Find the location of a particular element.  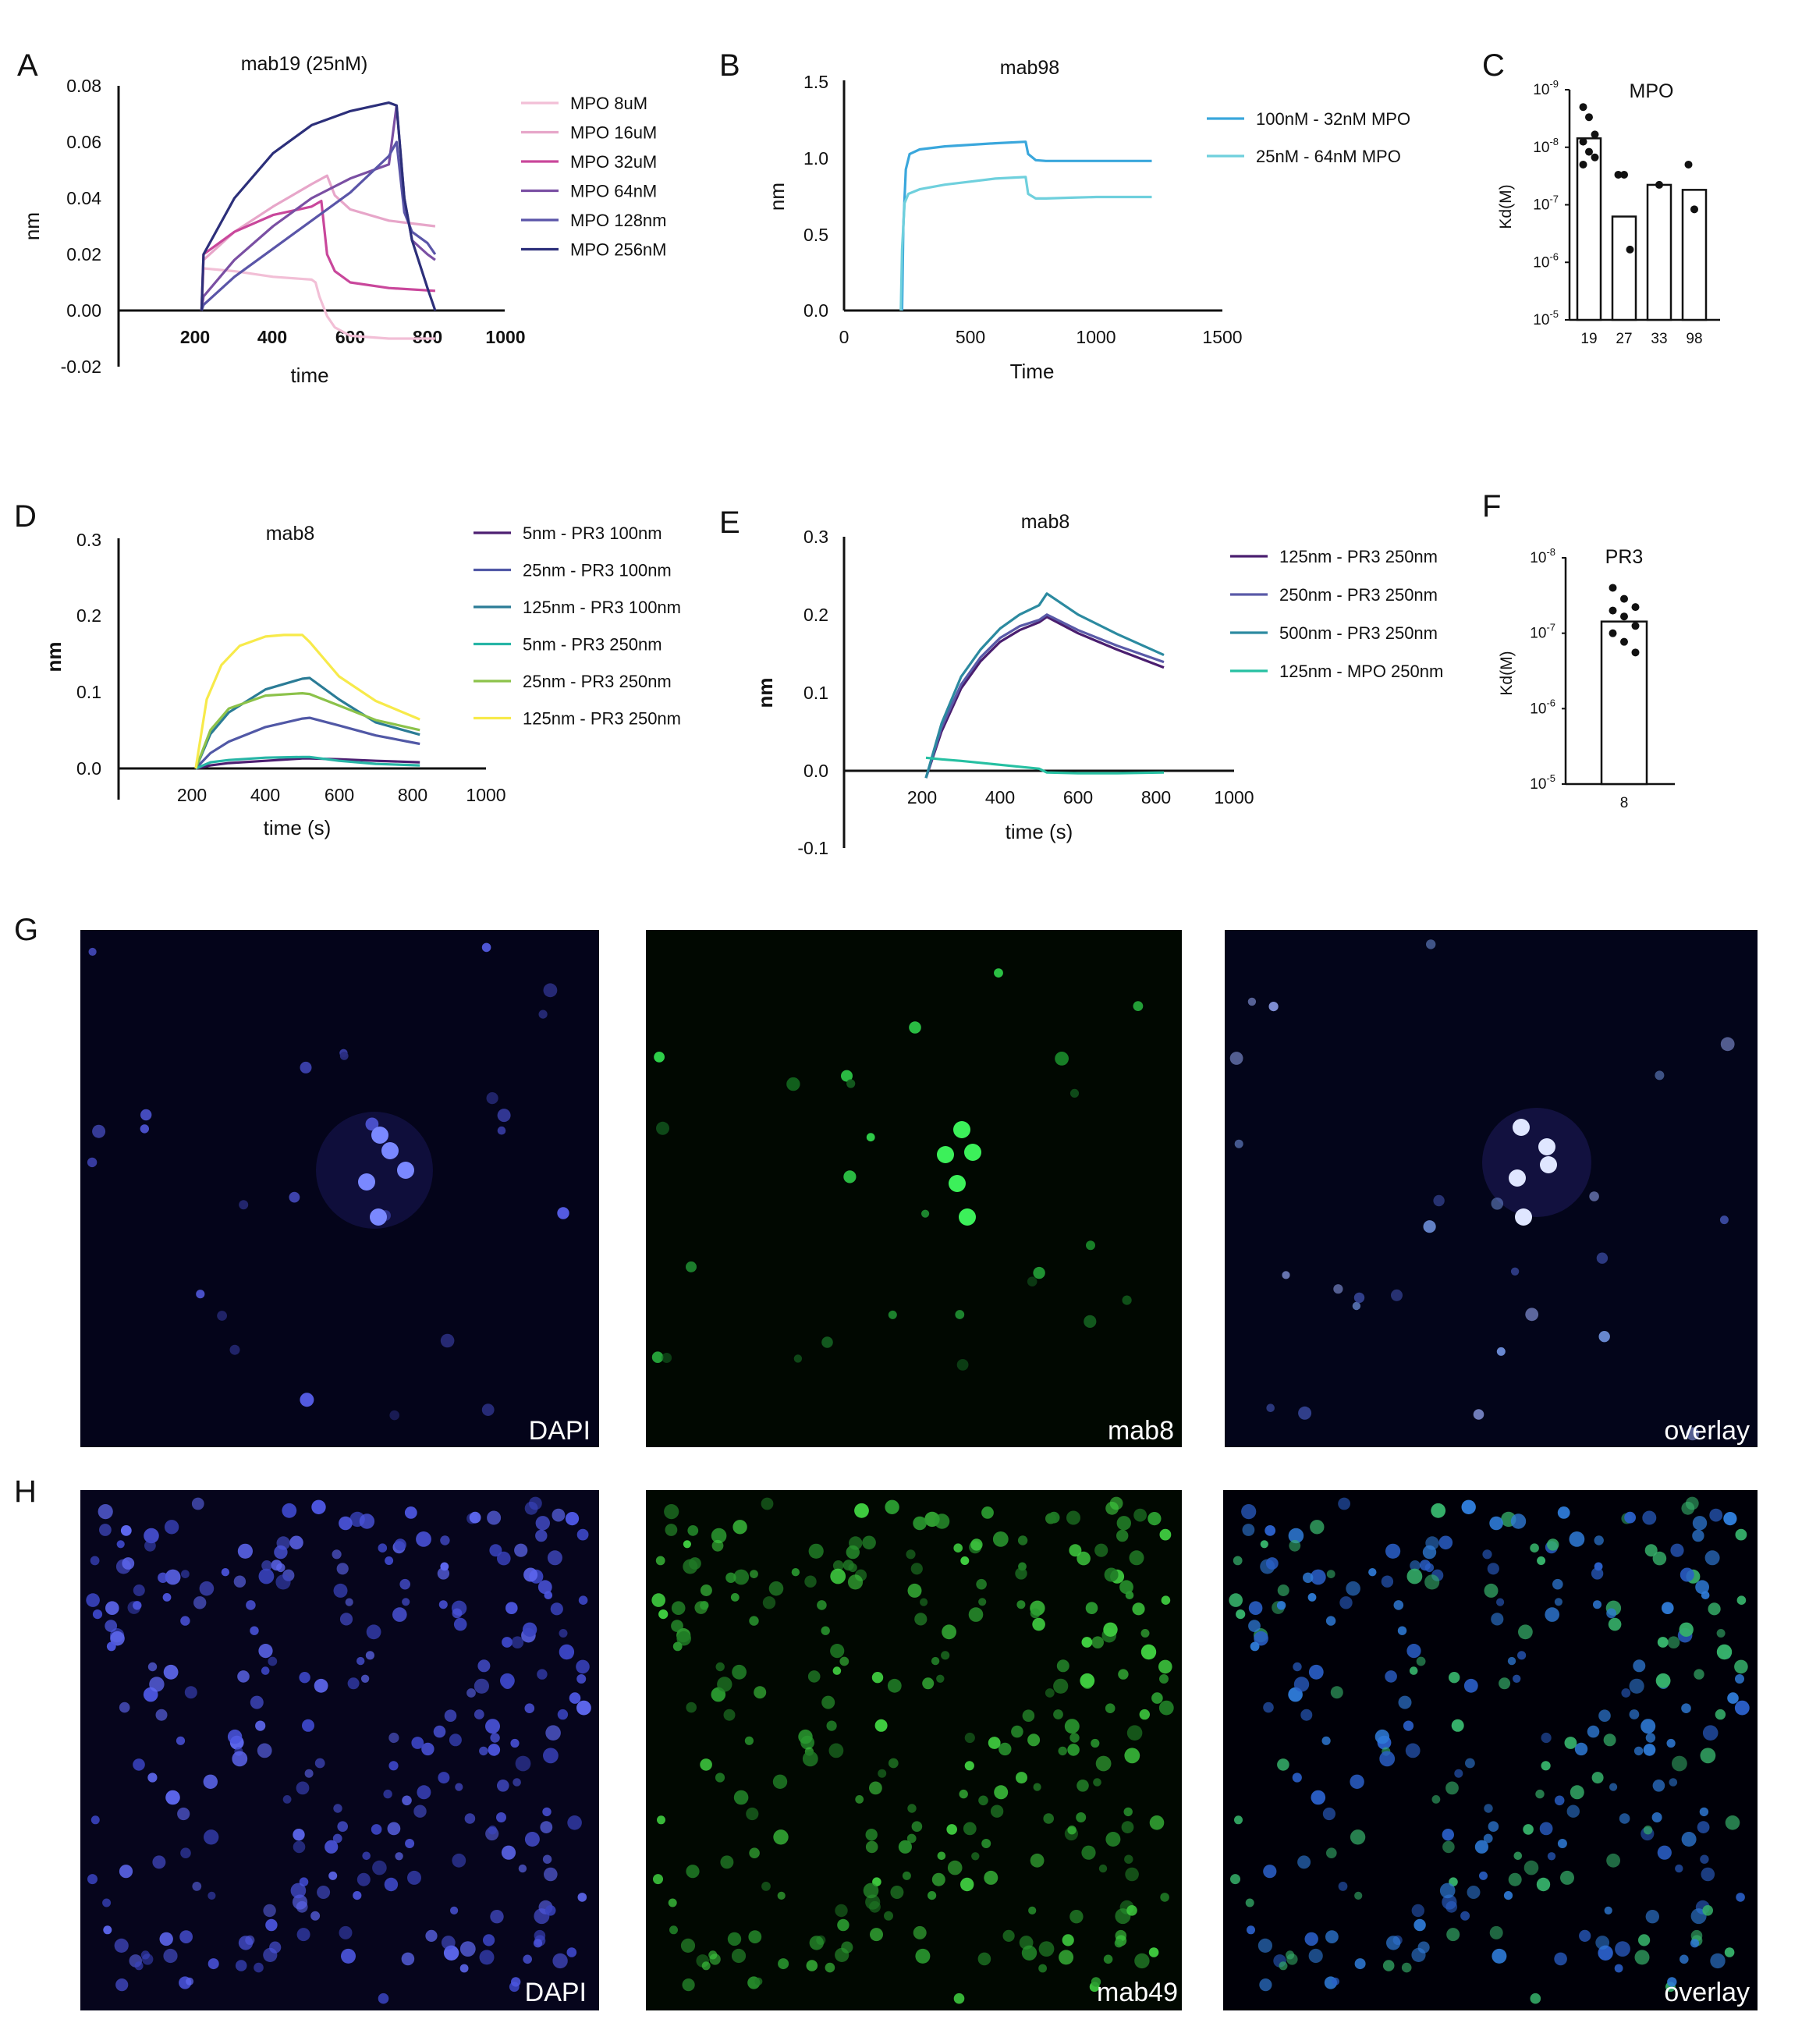

chart-d-ylabel: nm is located at coordinates (54, 657).